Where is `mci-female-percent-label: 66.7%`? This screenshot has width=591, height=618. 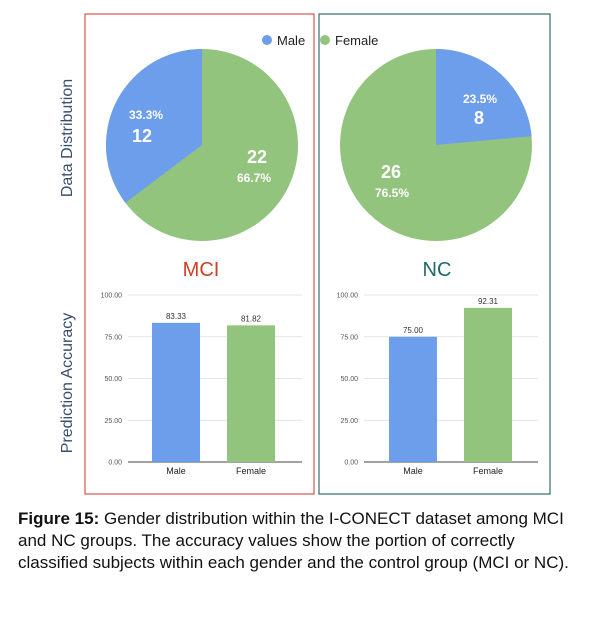
mci-female-percent-label: 66.7% is located at coordinates (254, 178).